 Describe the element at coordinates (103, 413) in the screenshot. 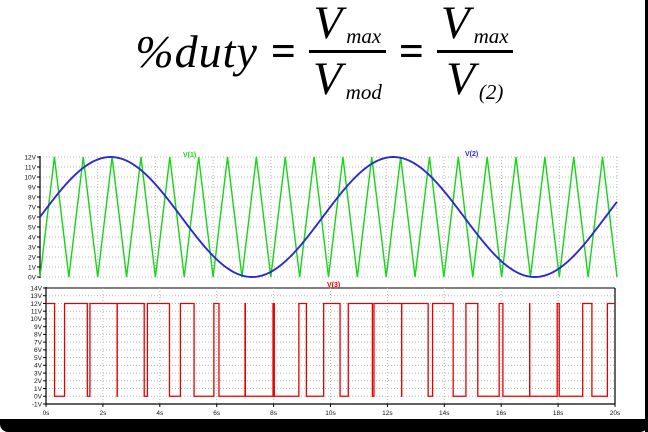

I see `svg-text: 2s` at that location.